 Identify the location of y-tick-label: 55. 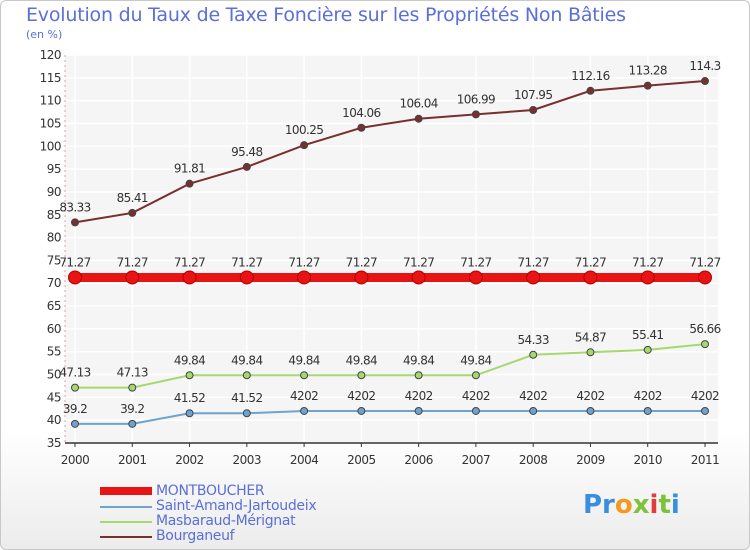
(54, 352).